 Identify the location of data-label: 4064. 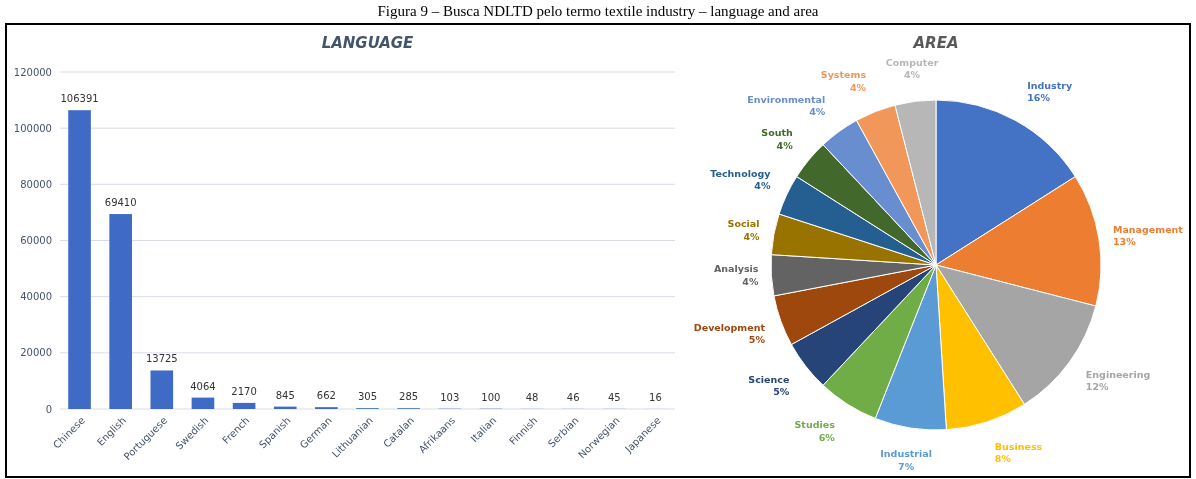
(203, 386).